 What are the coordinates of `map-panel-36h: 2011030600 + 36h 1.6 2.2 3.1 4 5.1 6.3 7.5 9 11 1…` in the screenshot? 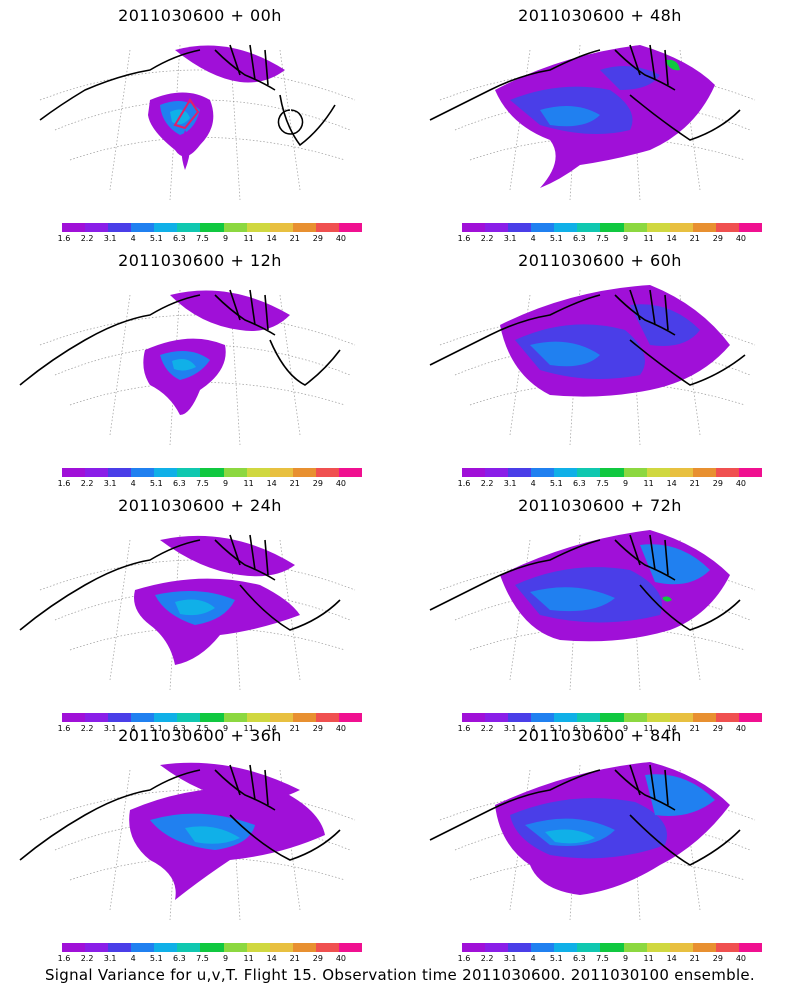 It's located at (200, 842).